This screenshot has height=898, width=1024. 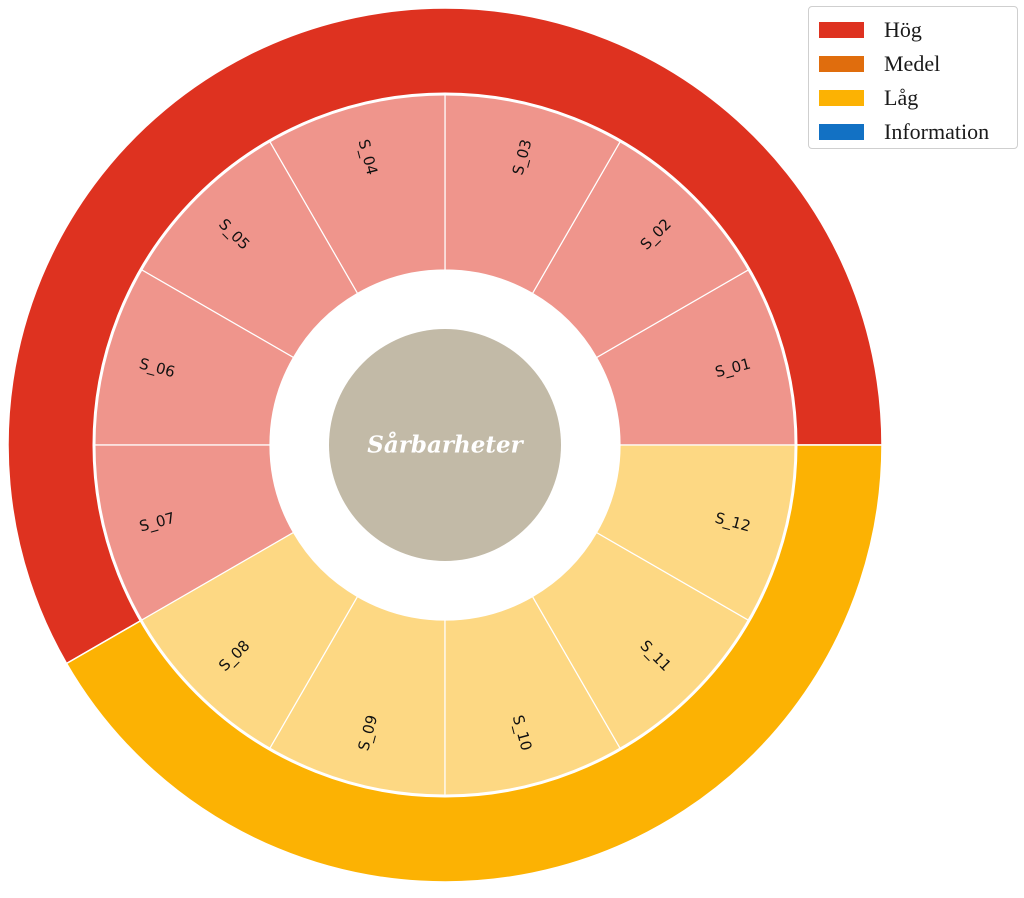 I want to click on legend-item-lag: Låg, so click(x=918, y=98).